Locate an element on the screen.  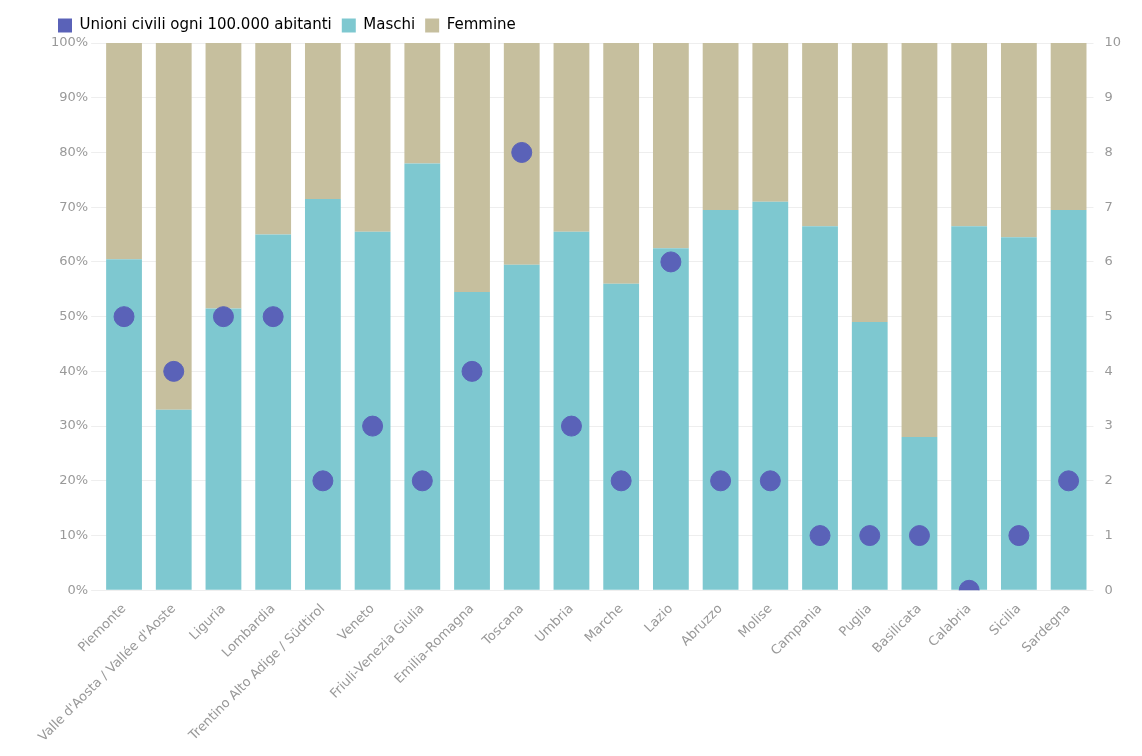
y-tick-label: 80% is located at coordinates (74, 151).